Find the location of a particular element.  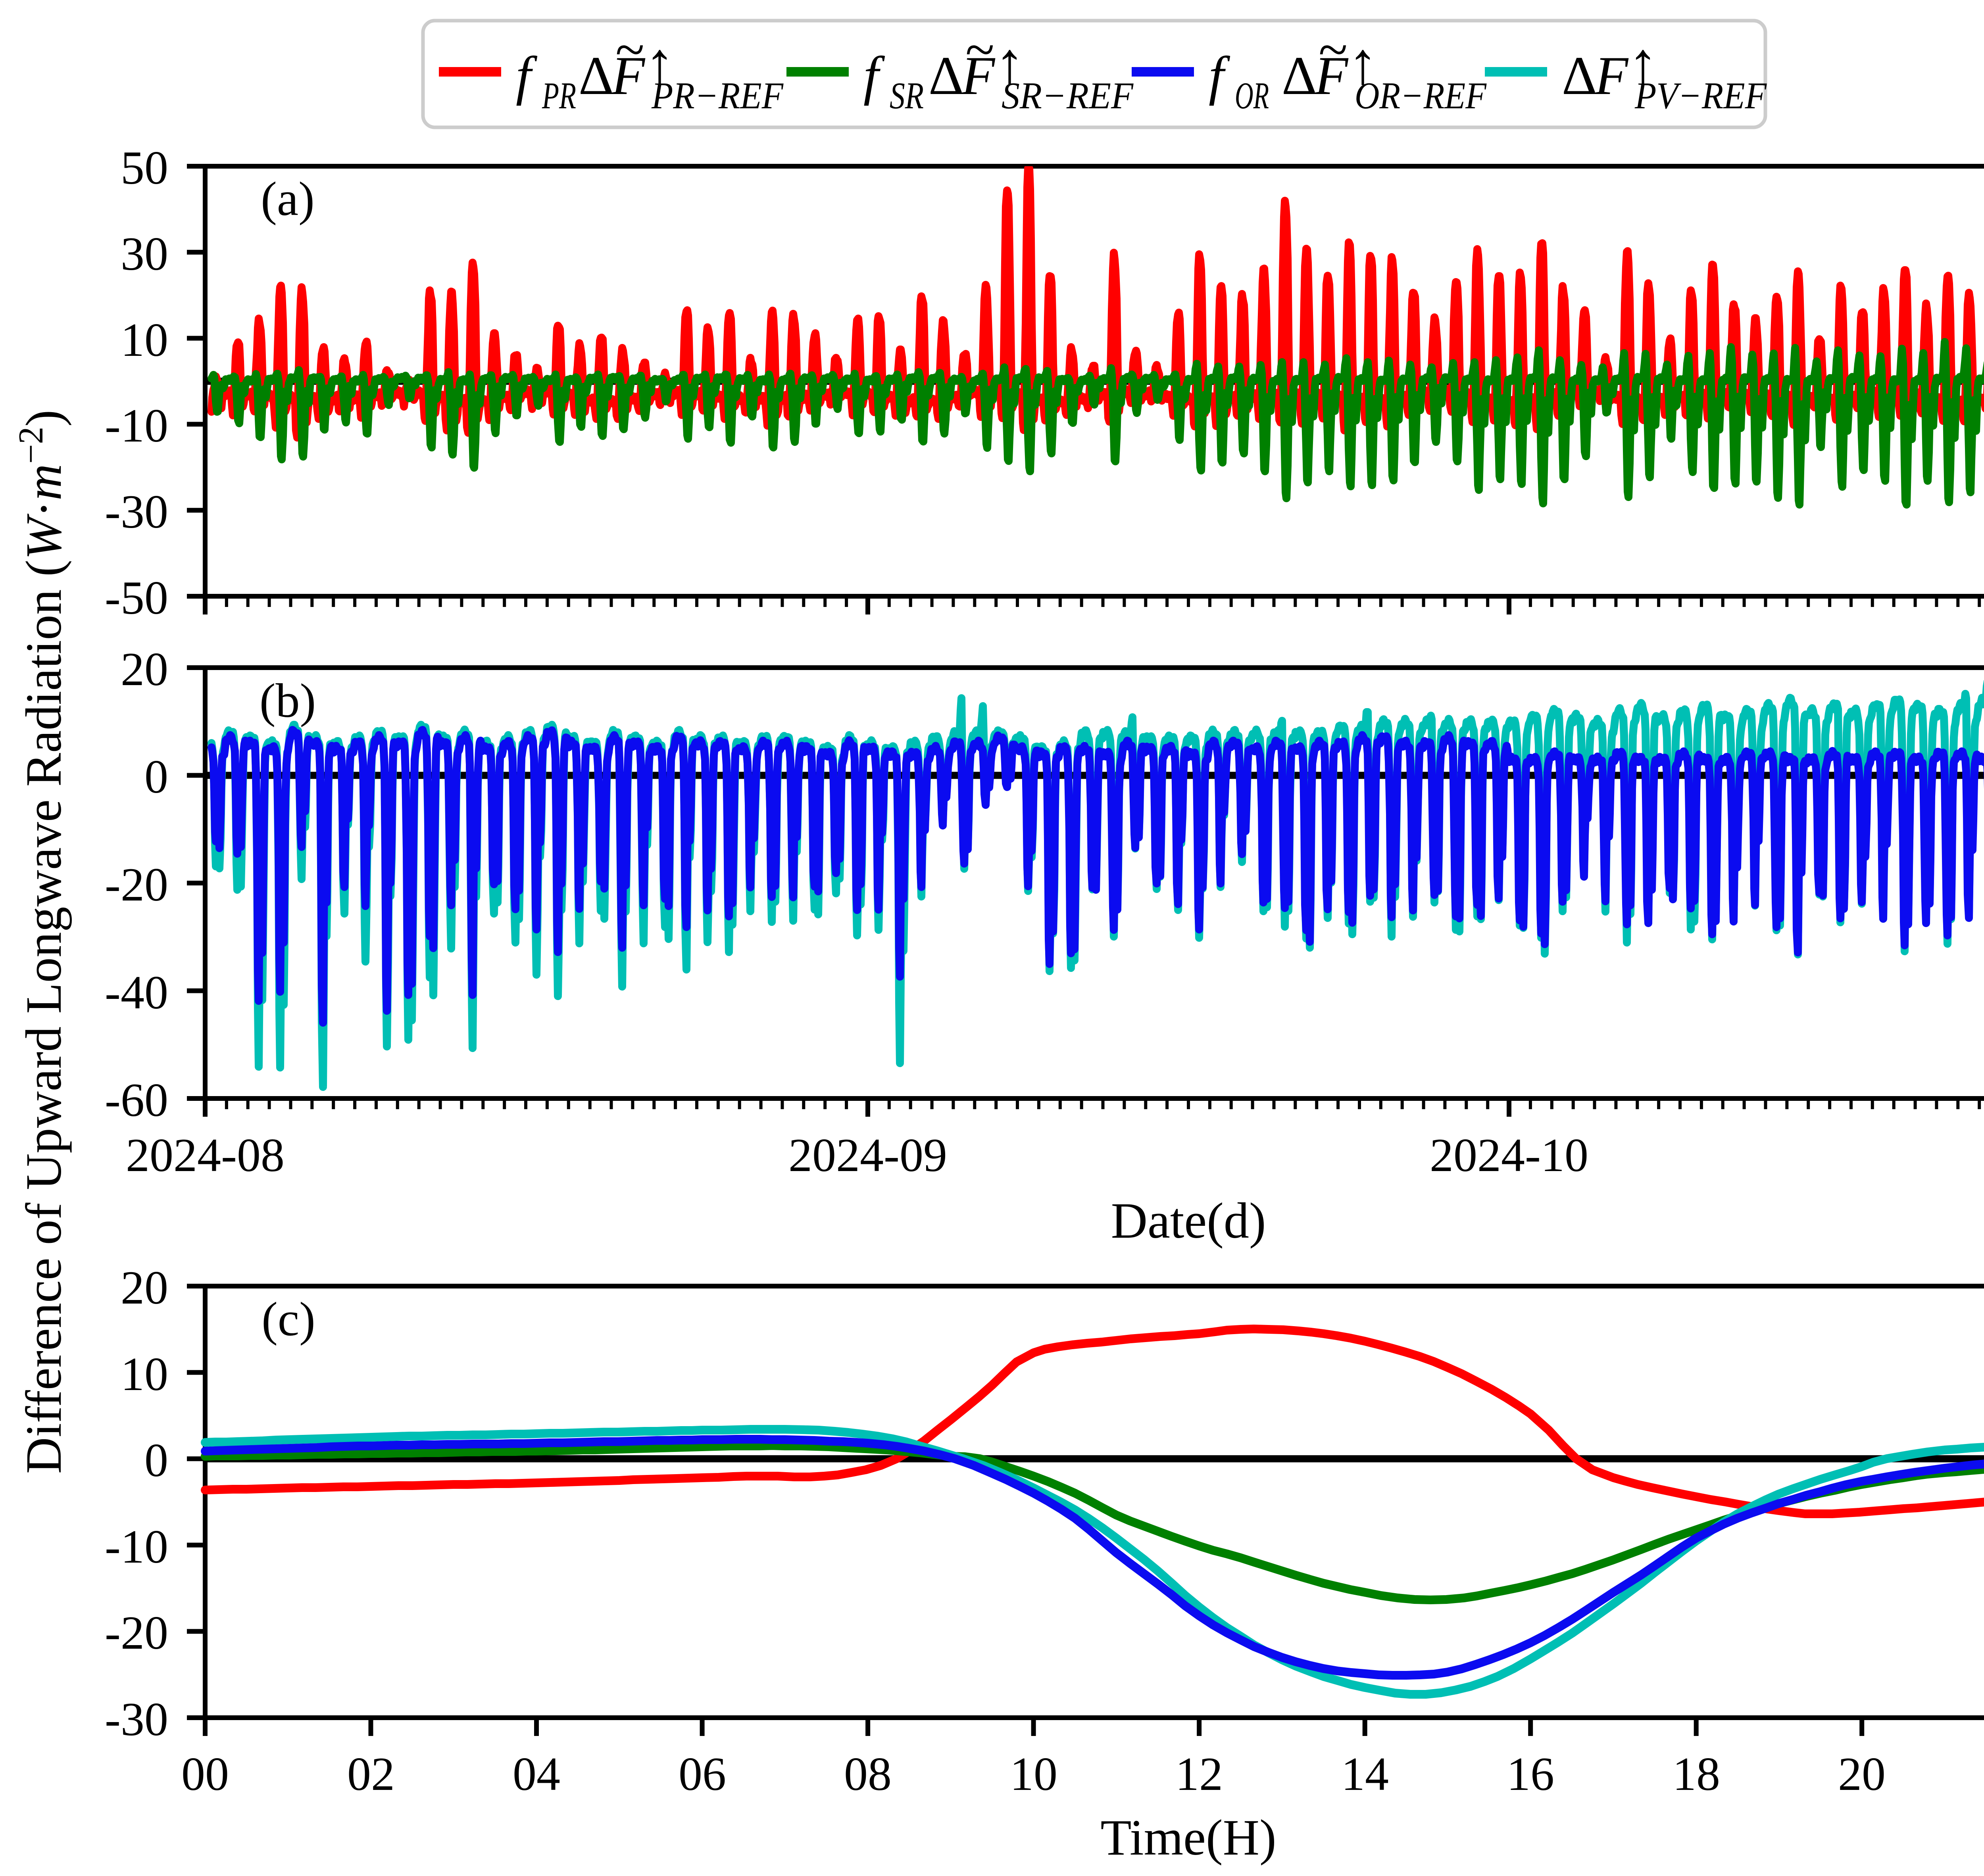

svg-text: 06 is located at coordinates (702, 1773).